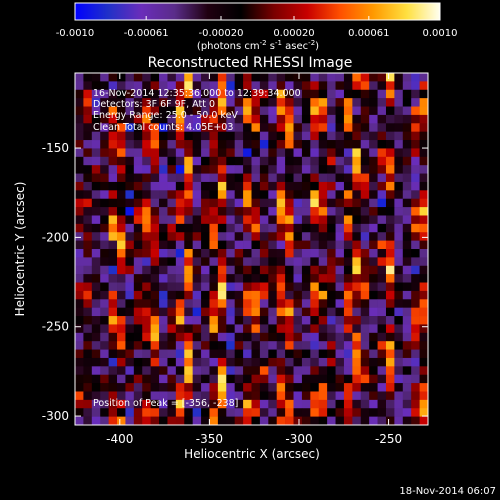 This screenshot has height=500, width=500. Describe the element at coordinates (75, 33) in the screenshot. I see `colorbar-tick-label: -0.0010` at that location.